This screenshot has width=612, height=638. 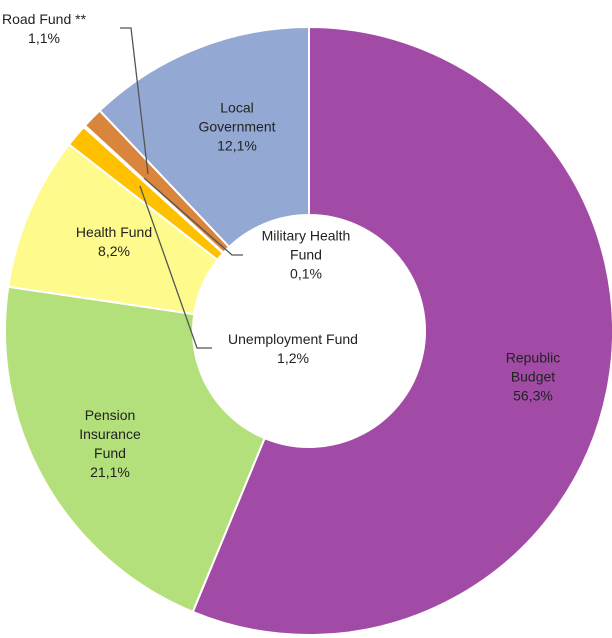 I want to click on slice-label: Military Health Fund 0,1%, so click(x=306, y=255).